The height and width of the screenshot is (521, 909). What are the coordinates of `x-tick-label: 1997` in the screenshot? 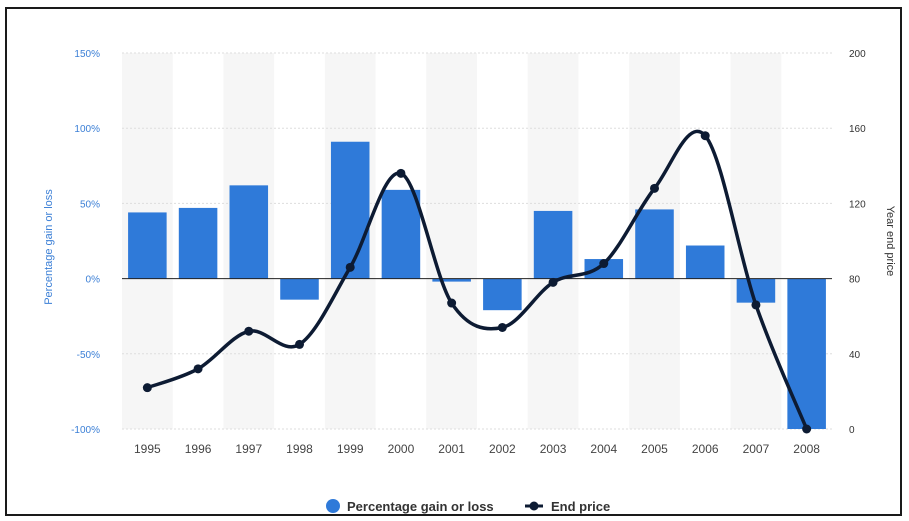 It's located at (248, 449).